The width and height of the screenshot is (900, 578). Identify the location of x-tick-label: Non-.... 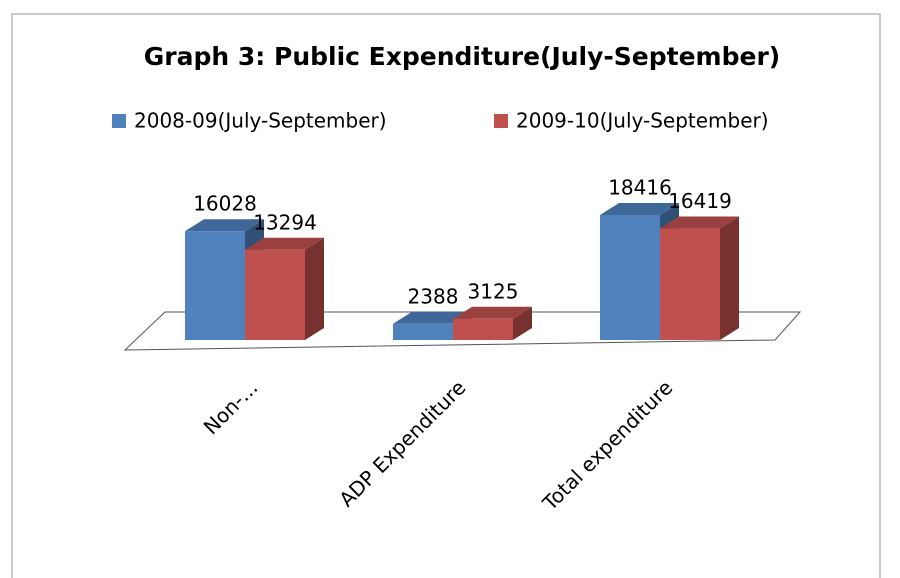
(231, 407).